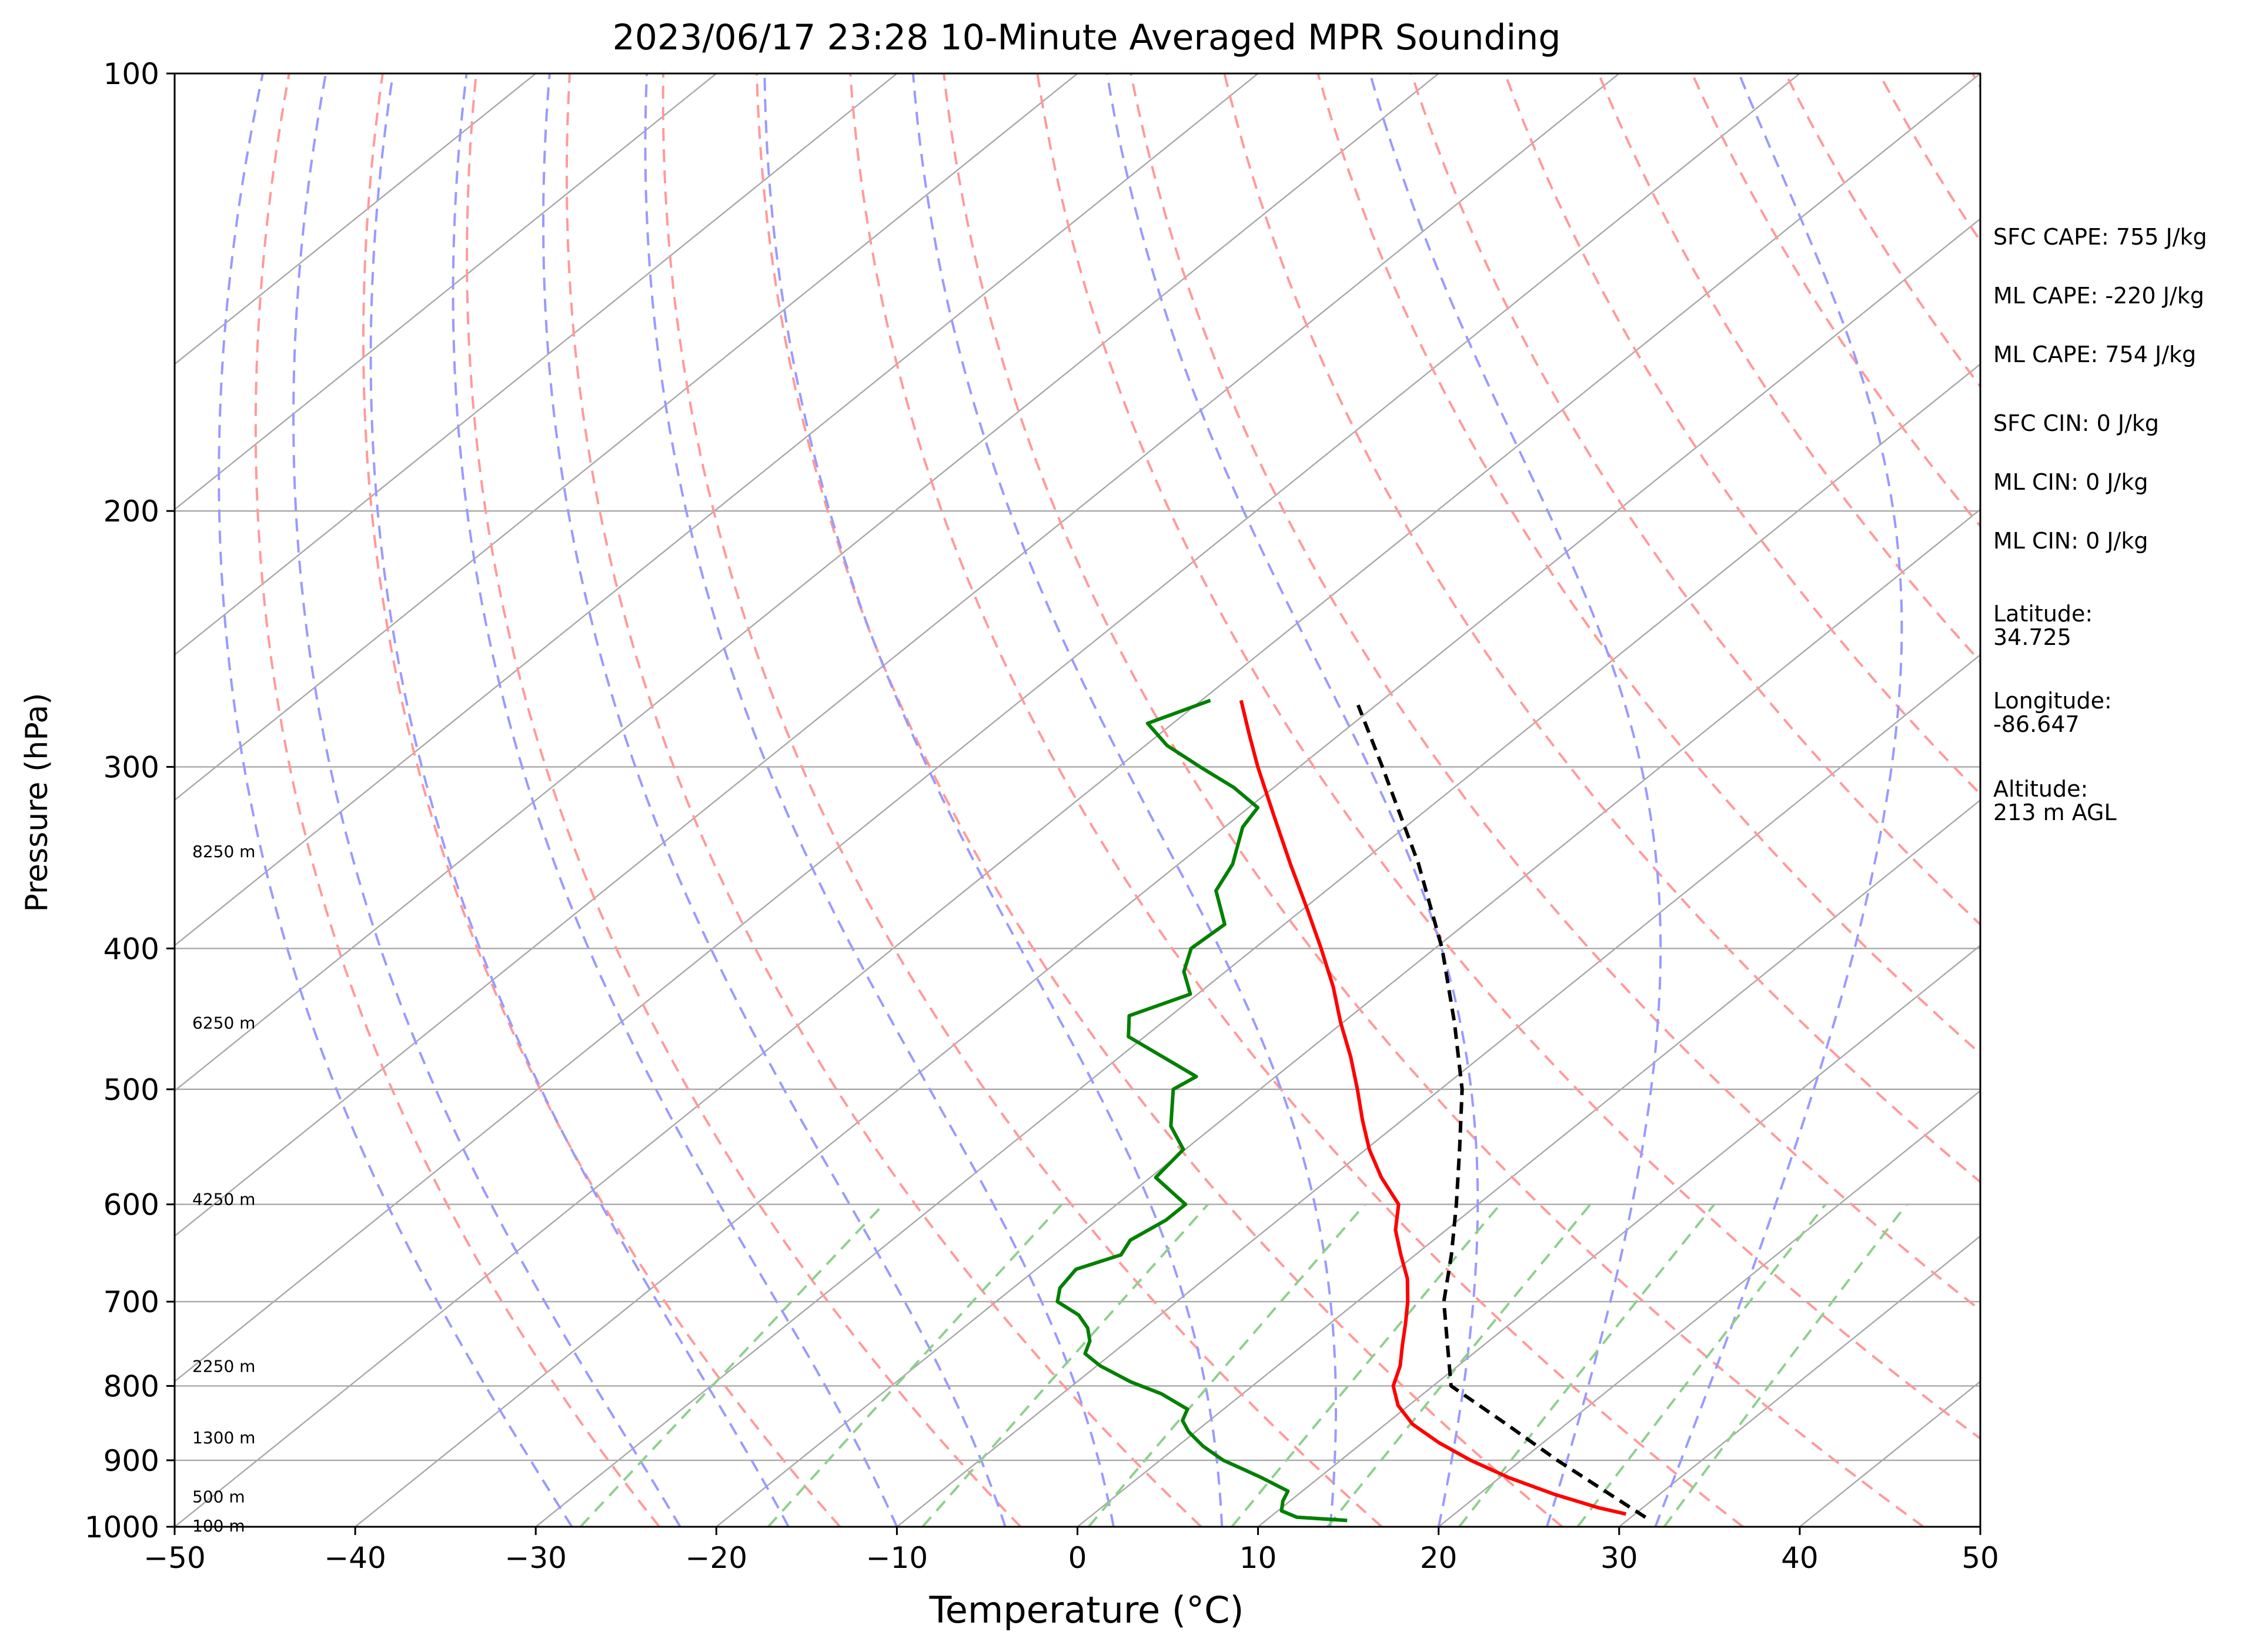  I want to click on stat-line: SFC CIN: 0 J/kg, so click(2076, 423).